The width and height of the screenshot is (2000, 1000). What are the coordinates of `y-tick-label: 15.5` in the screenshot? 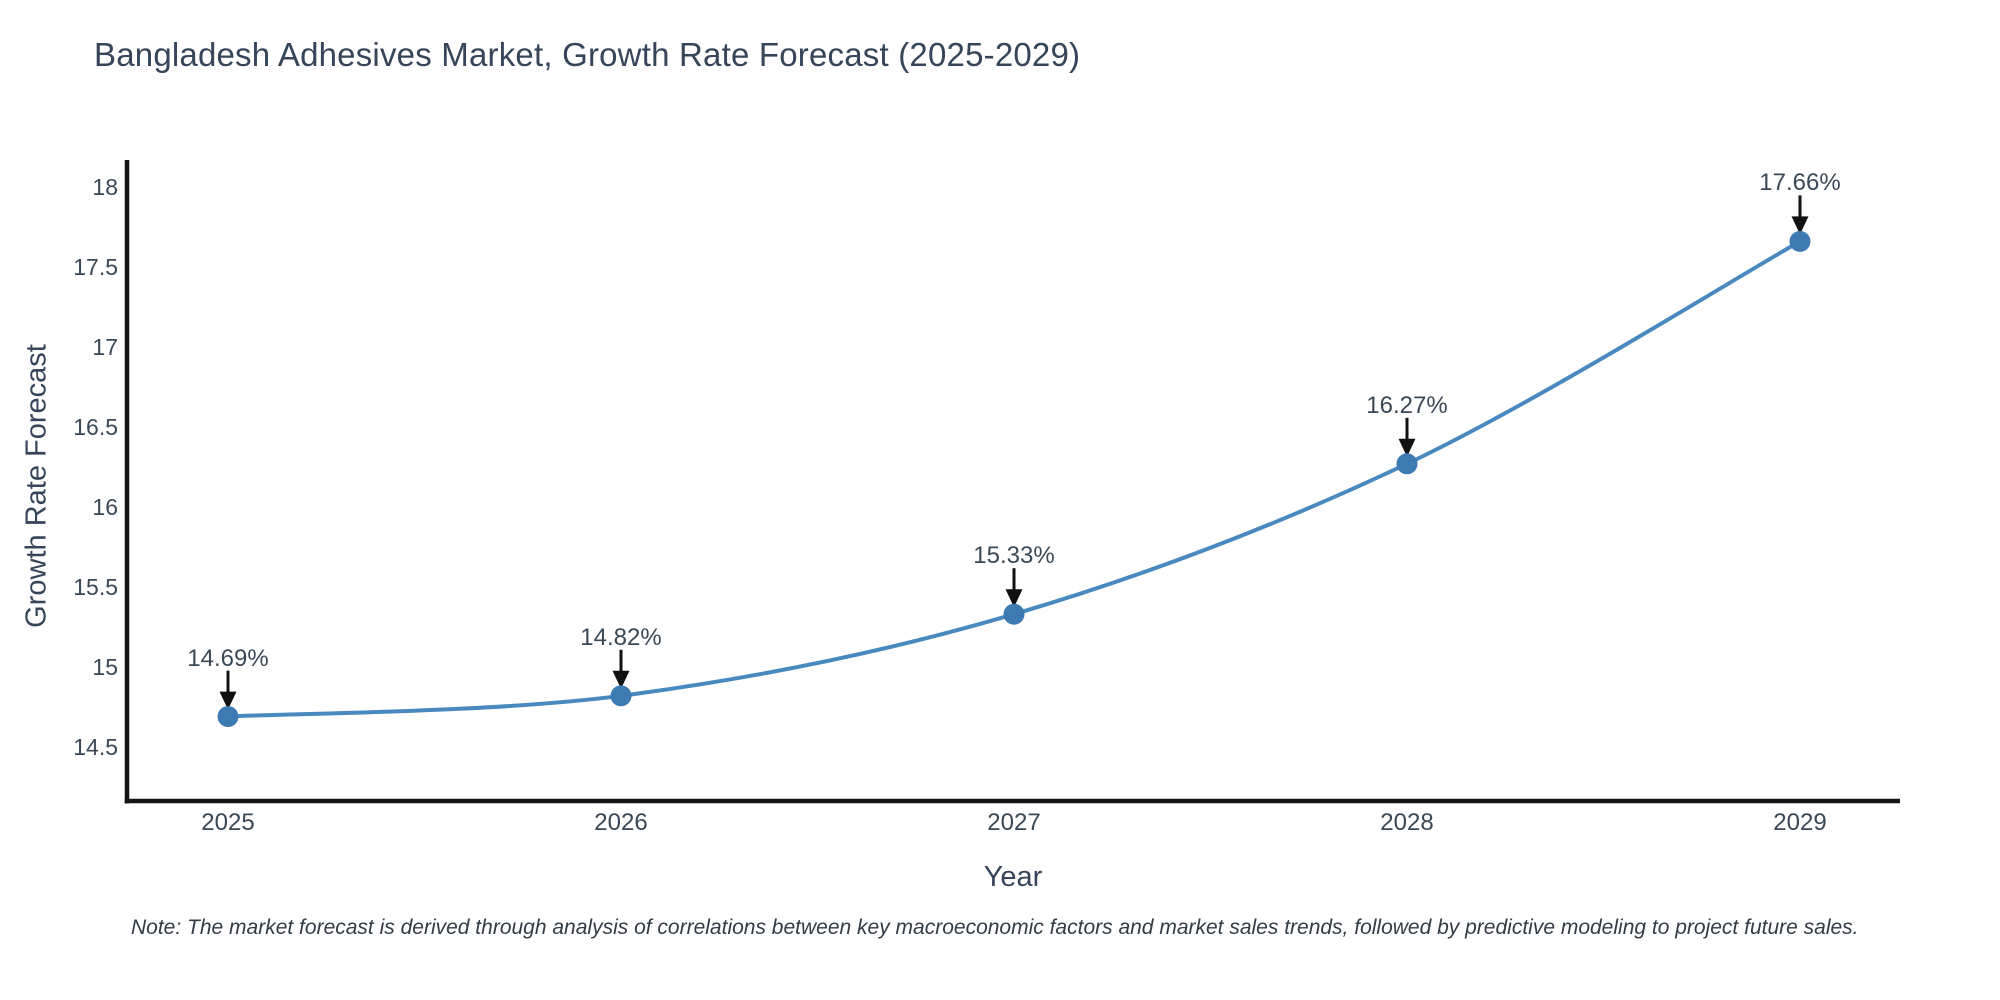 It's located at (95, 587).